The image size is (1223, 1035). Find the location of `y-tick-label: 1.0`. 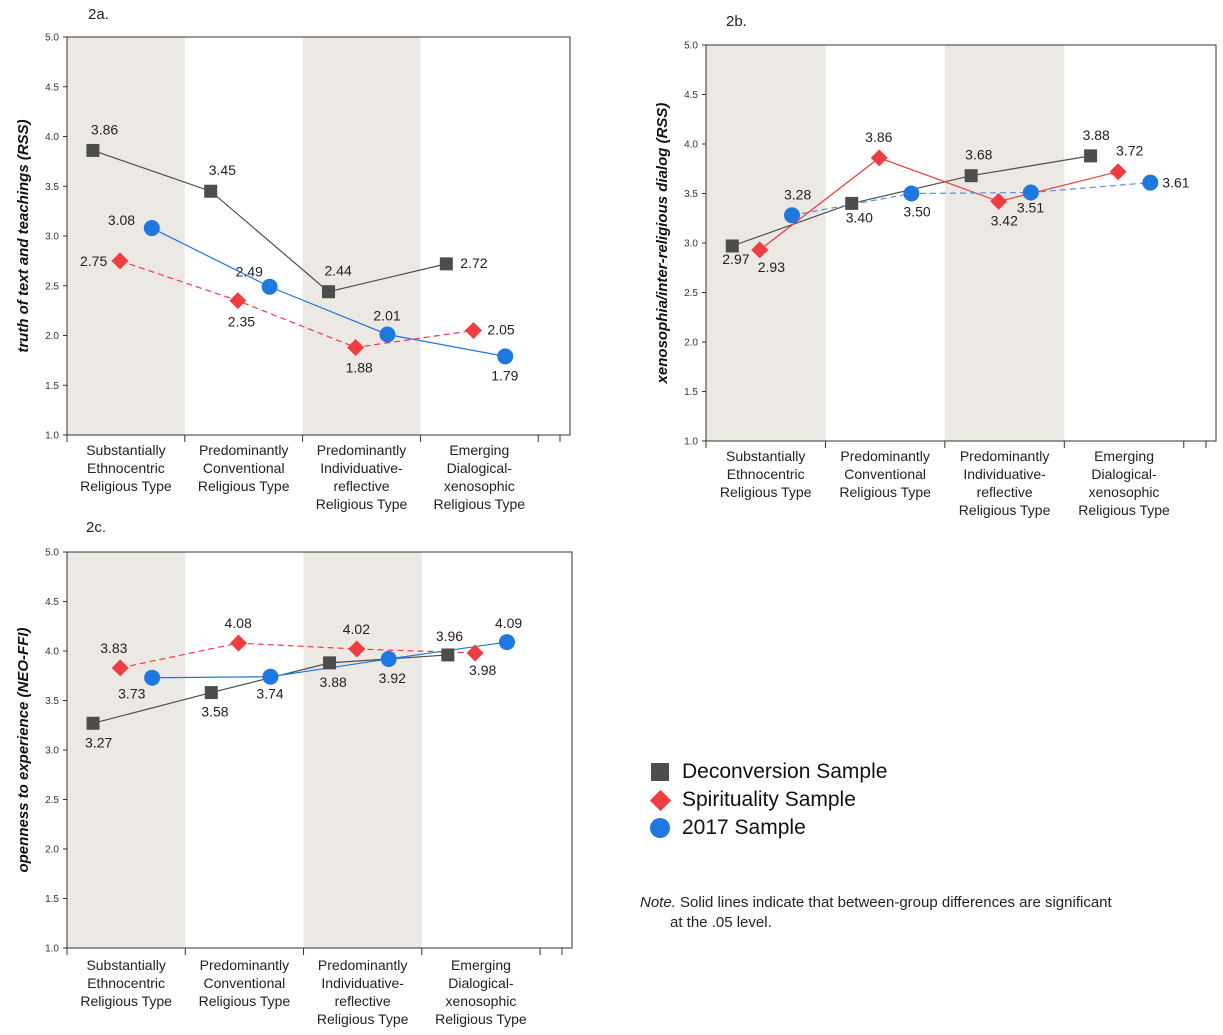

y-tick-label: 1.0 is located at coordinates (691, 442).